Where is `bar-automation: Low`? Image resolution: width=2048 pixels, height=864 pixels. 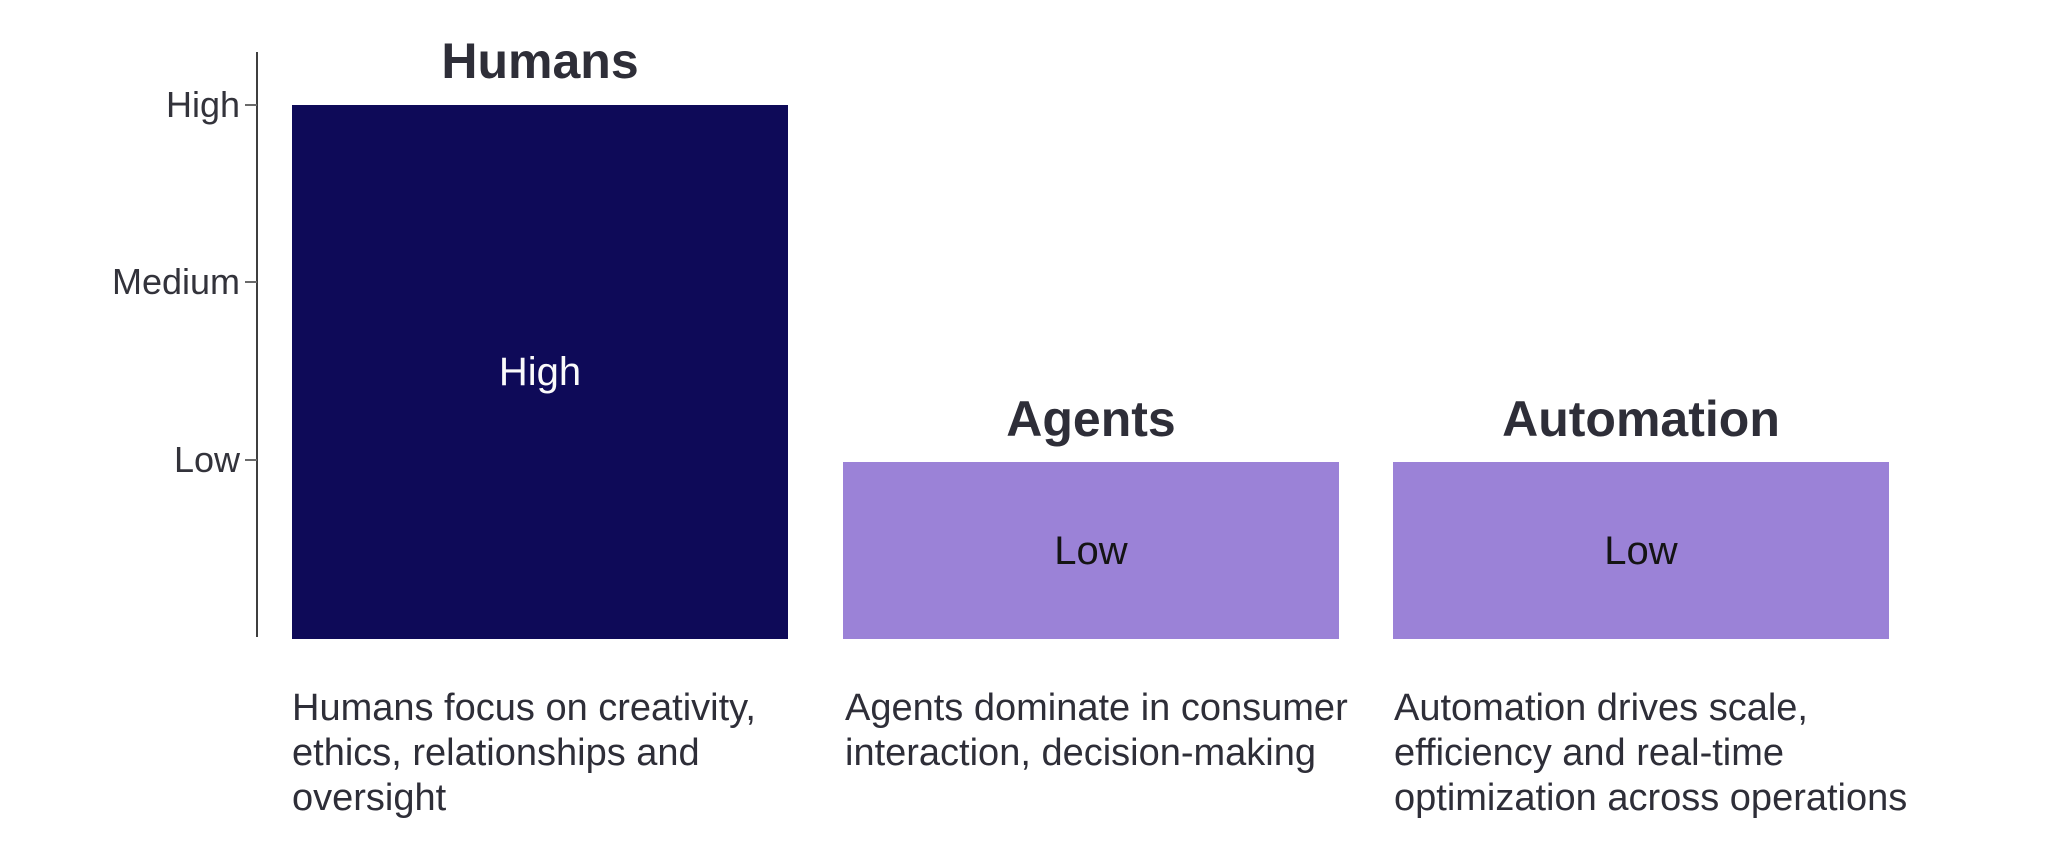
bar-automation: Low is located at coordinates (1641, 550).